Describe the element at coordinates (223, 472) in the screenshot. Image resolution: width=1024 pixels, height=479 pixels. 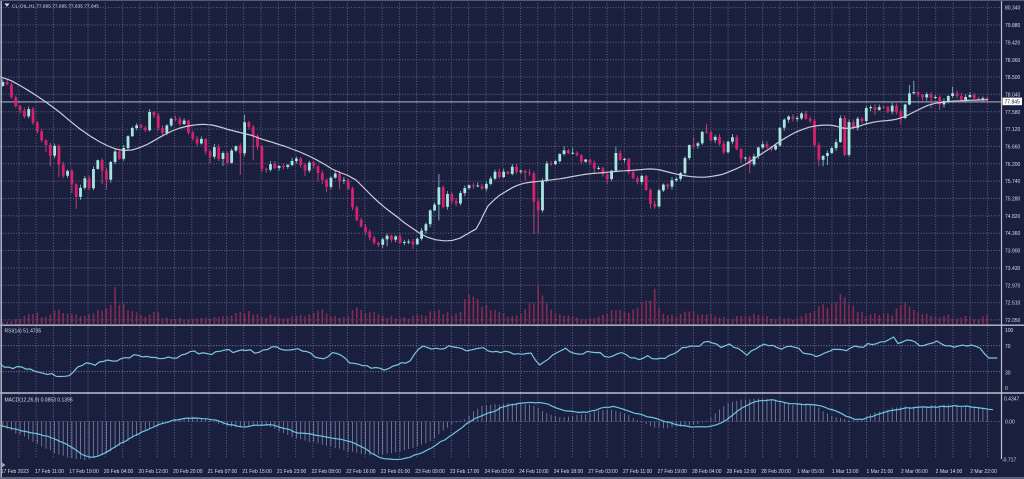
I see `svg-text: 21 Feb 07:00` at that location.